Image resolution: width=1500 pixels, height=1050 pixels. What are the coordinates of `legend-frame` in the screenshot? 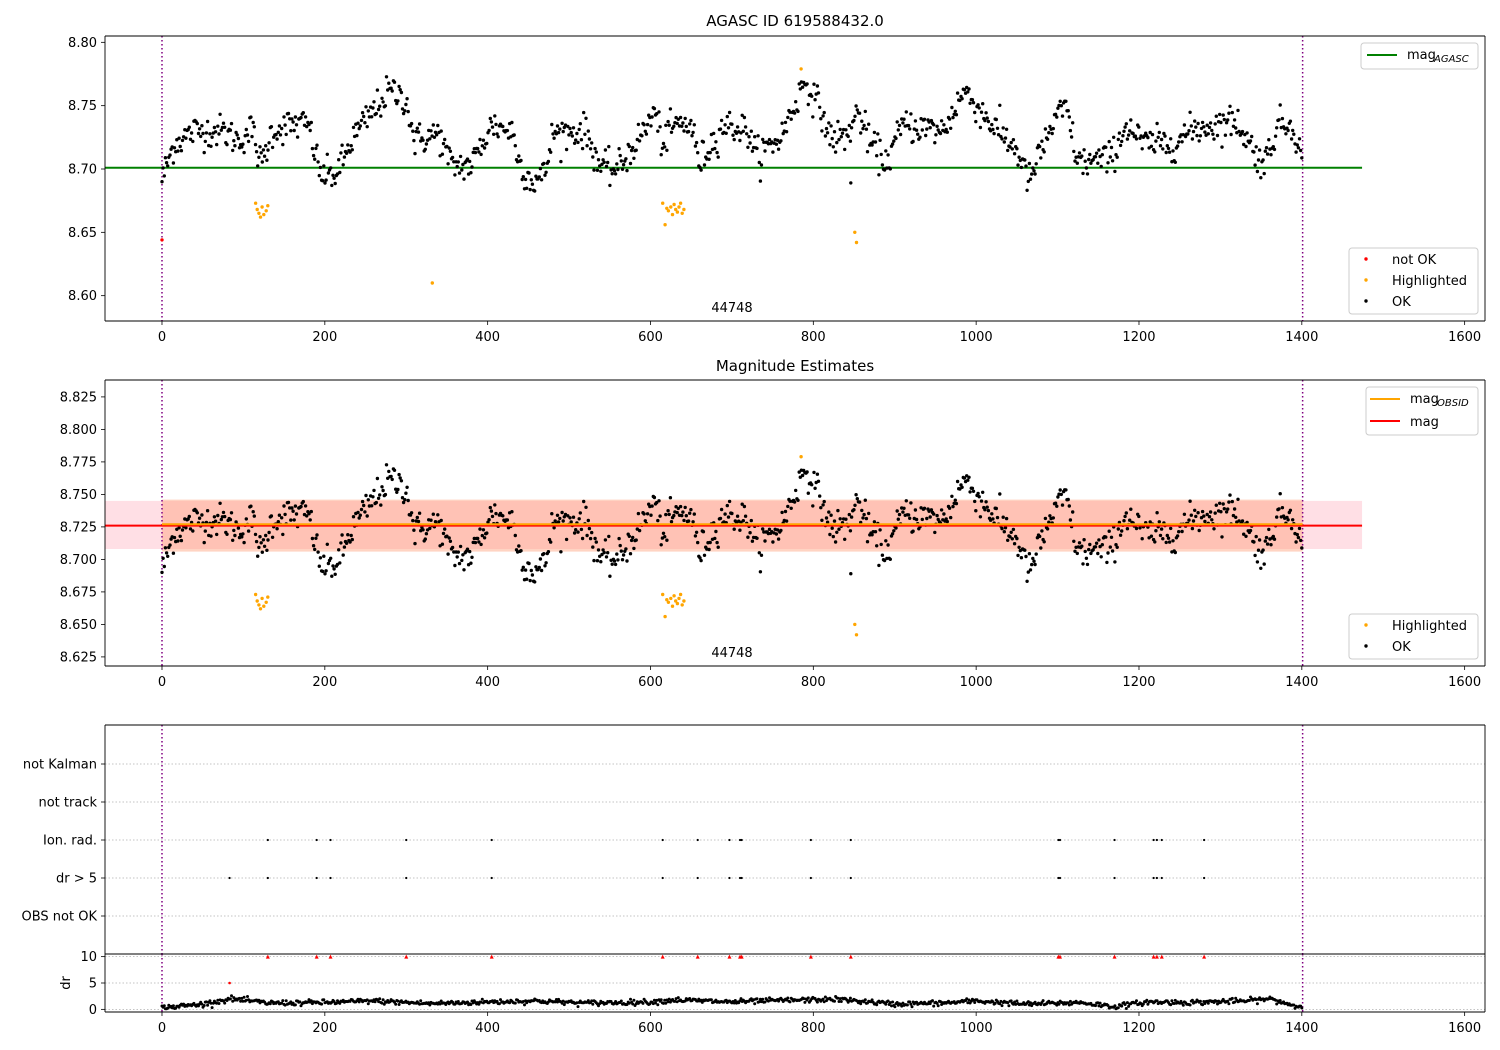 It's located at (1413, 636).